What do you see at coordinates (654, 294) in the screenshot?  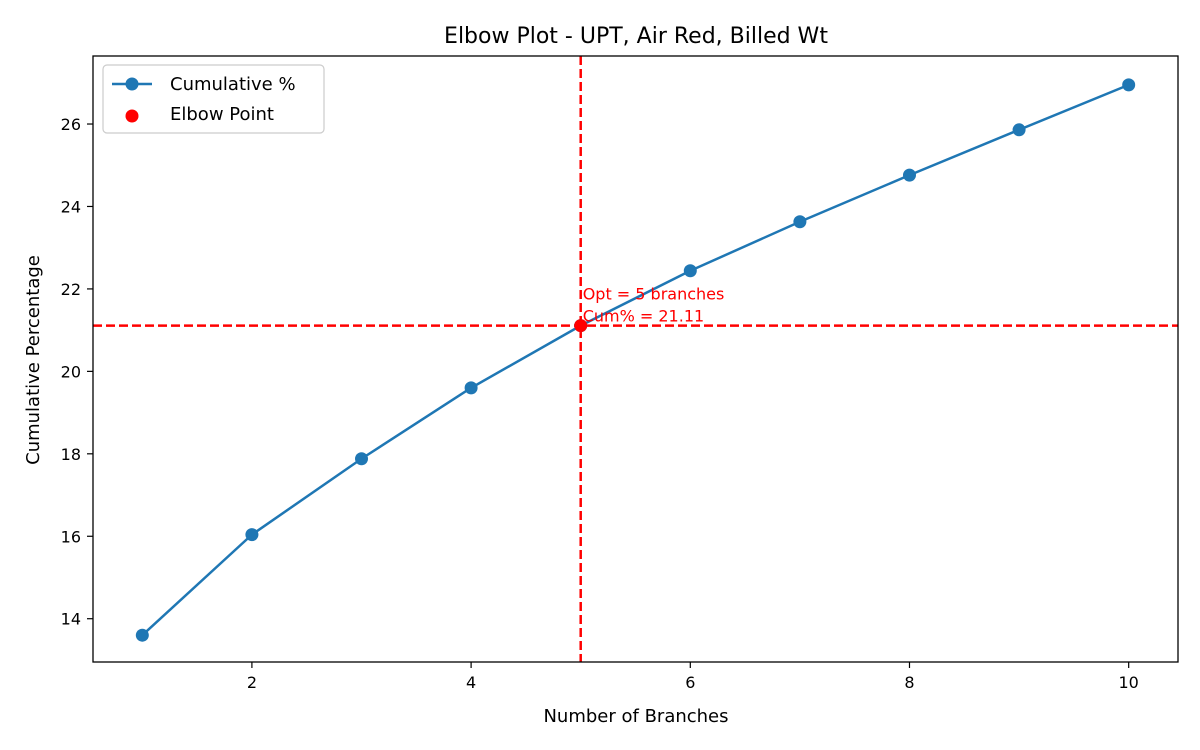 I see `annotation-line-1: Opt = 5 branches` at bounding box center [654, 294].